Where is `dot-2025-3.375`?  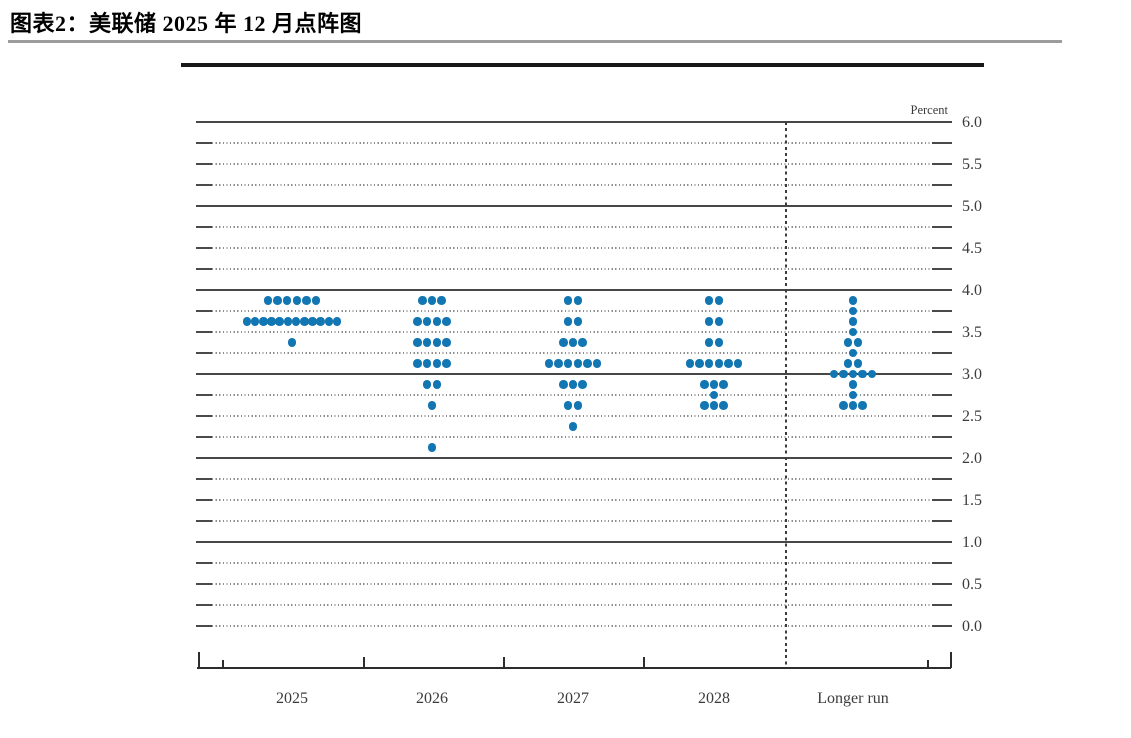
dot-2025-3.375 is located at coordinates (292, 342).